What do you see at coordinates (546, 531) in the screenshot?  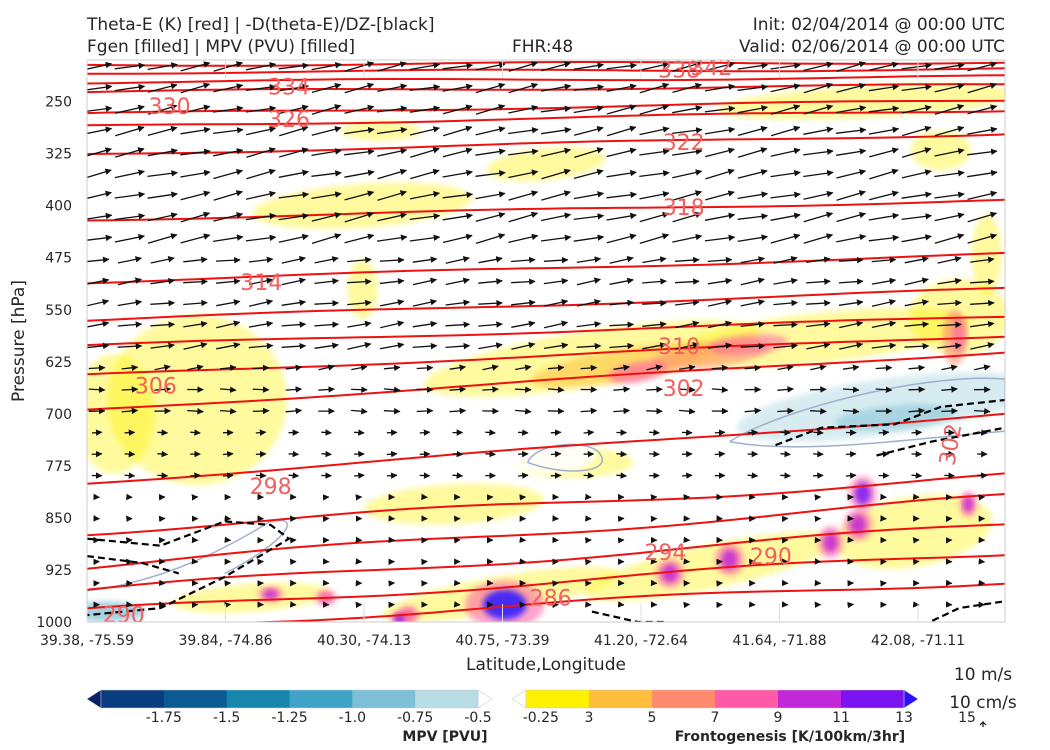 I see `theta-e-isoline` at bounding box center [546, 531].